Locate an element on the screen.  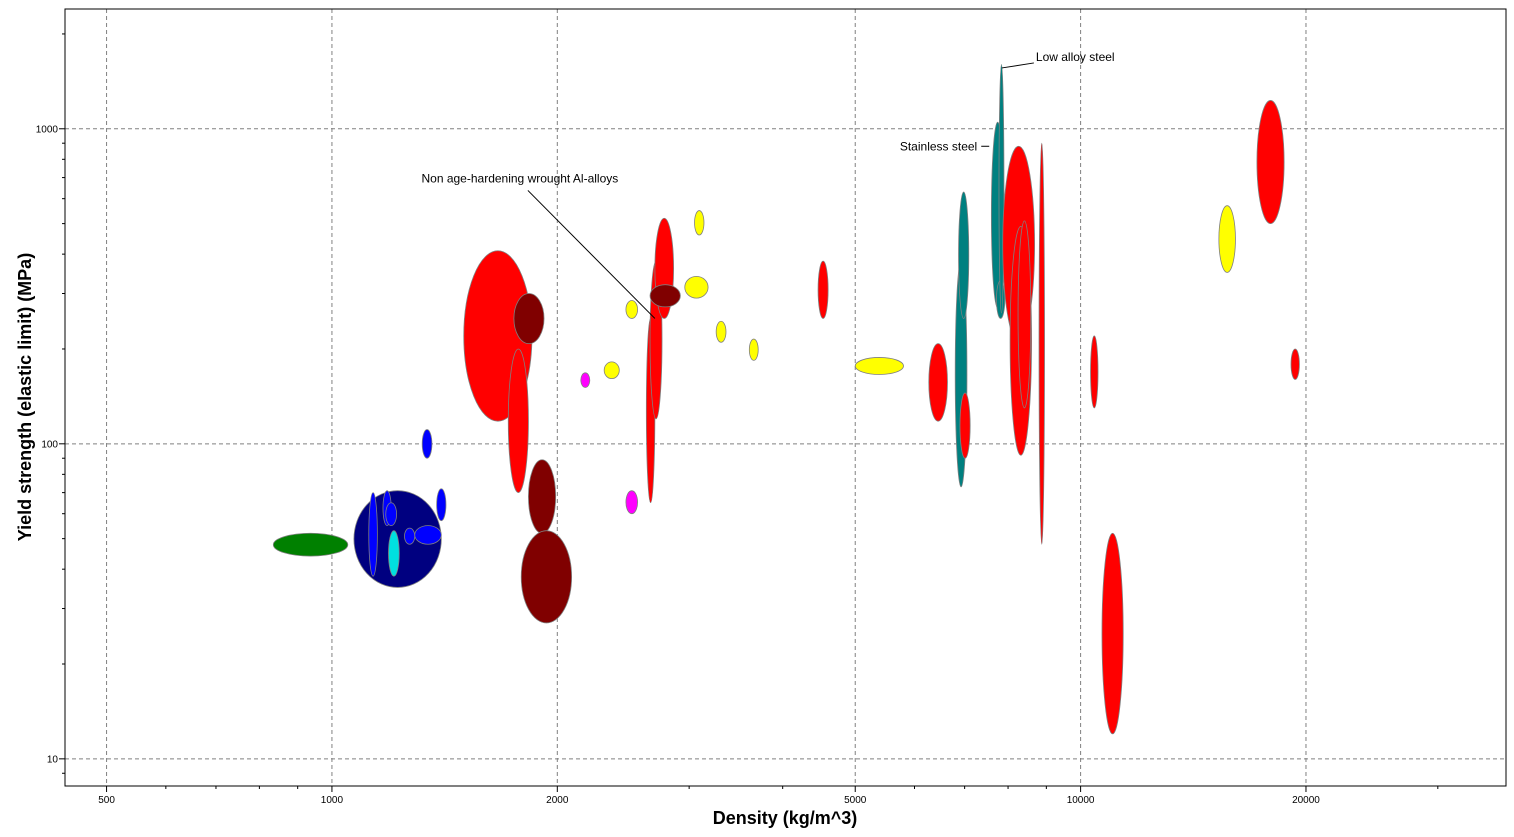
annotation-label: Stainless steel is located at coordinates (938, 146).